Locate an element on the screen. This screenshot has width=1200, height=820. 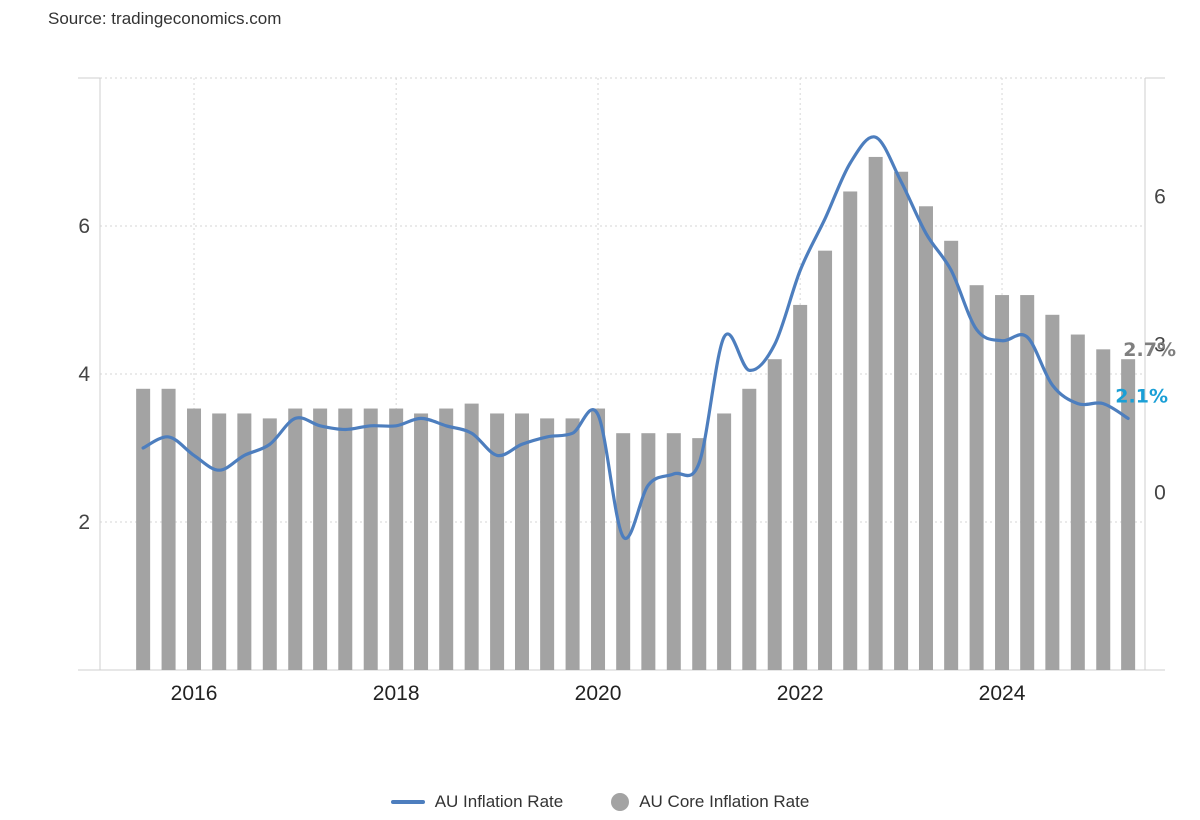
legend: AU Inflation Rate AU Core Inflation Rate is located at coordinates (600, 802).